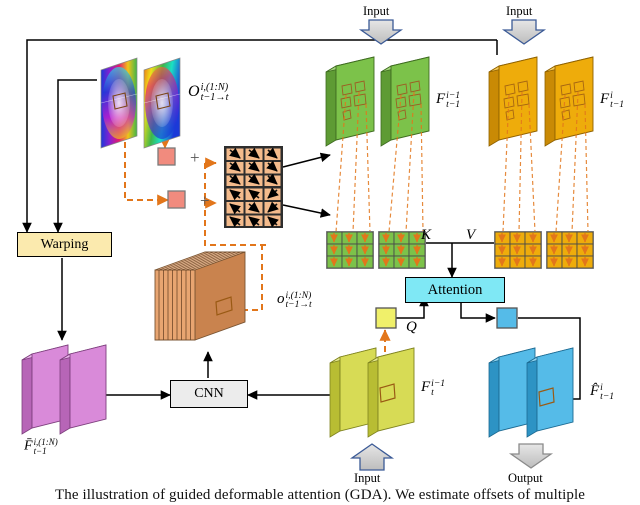 This screenshot has height=505, width=640. I want to click on green-correspondence-dashes, so click(379, 162).